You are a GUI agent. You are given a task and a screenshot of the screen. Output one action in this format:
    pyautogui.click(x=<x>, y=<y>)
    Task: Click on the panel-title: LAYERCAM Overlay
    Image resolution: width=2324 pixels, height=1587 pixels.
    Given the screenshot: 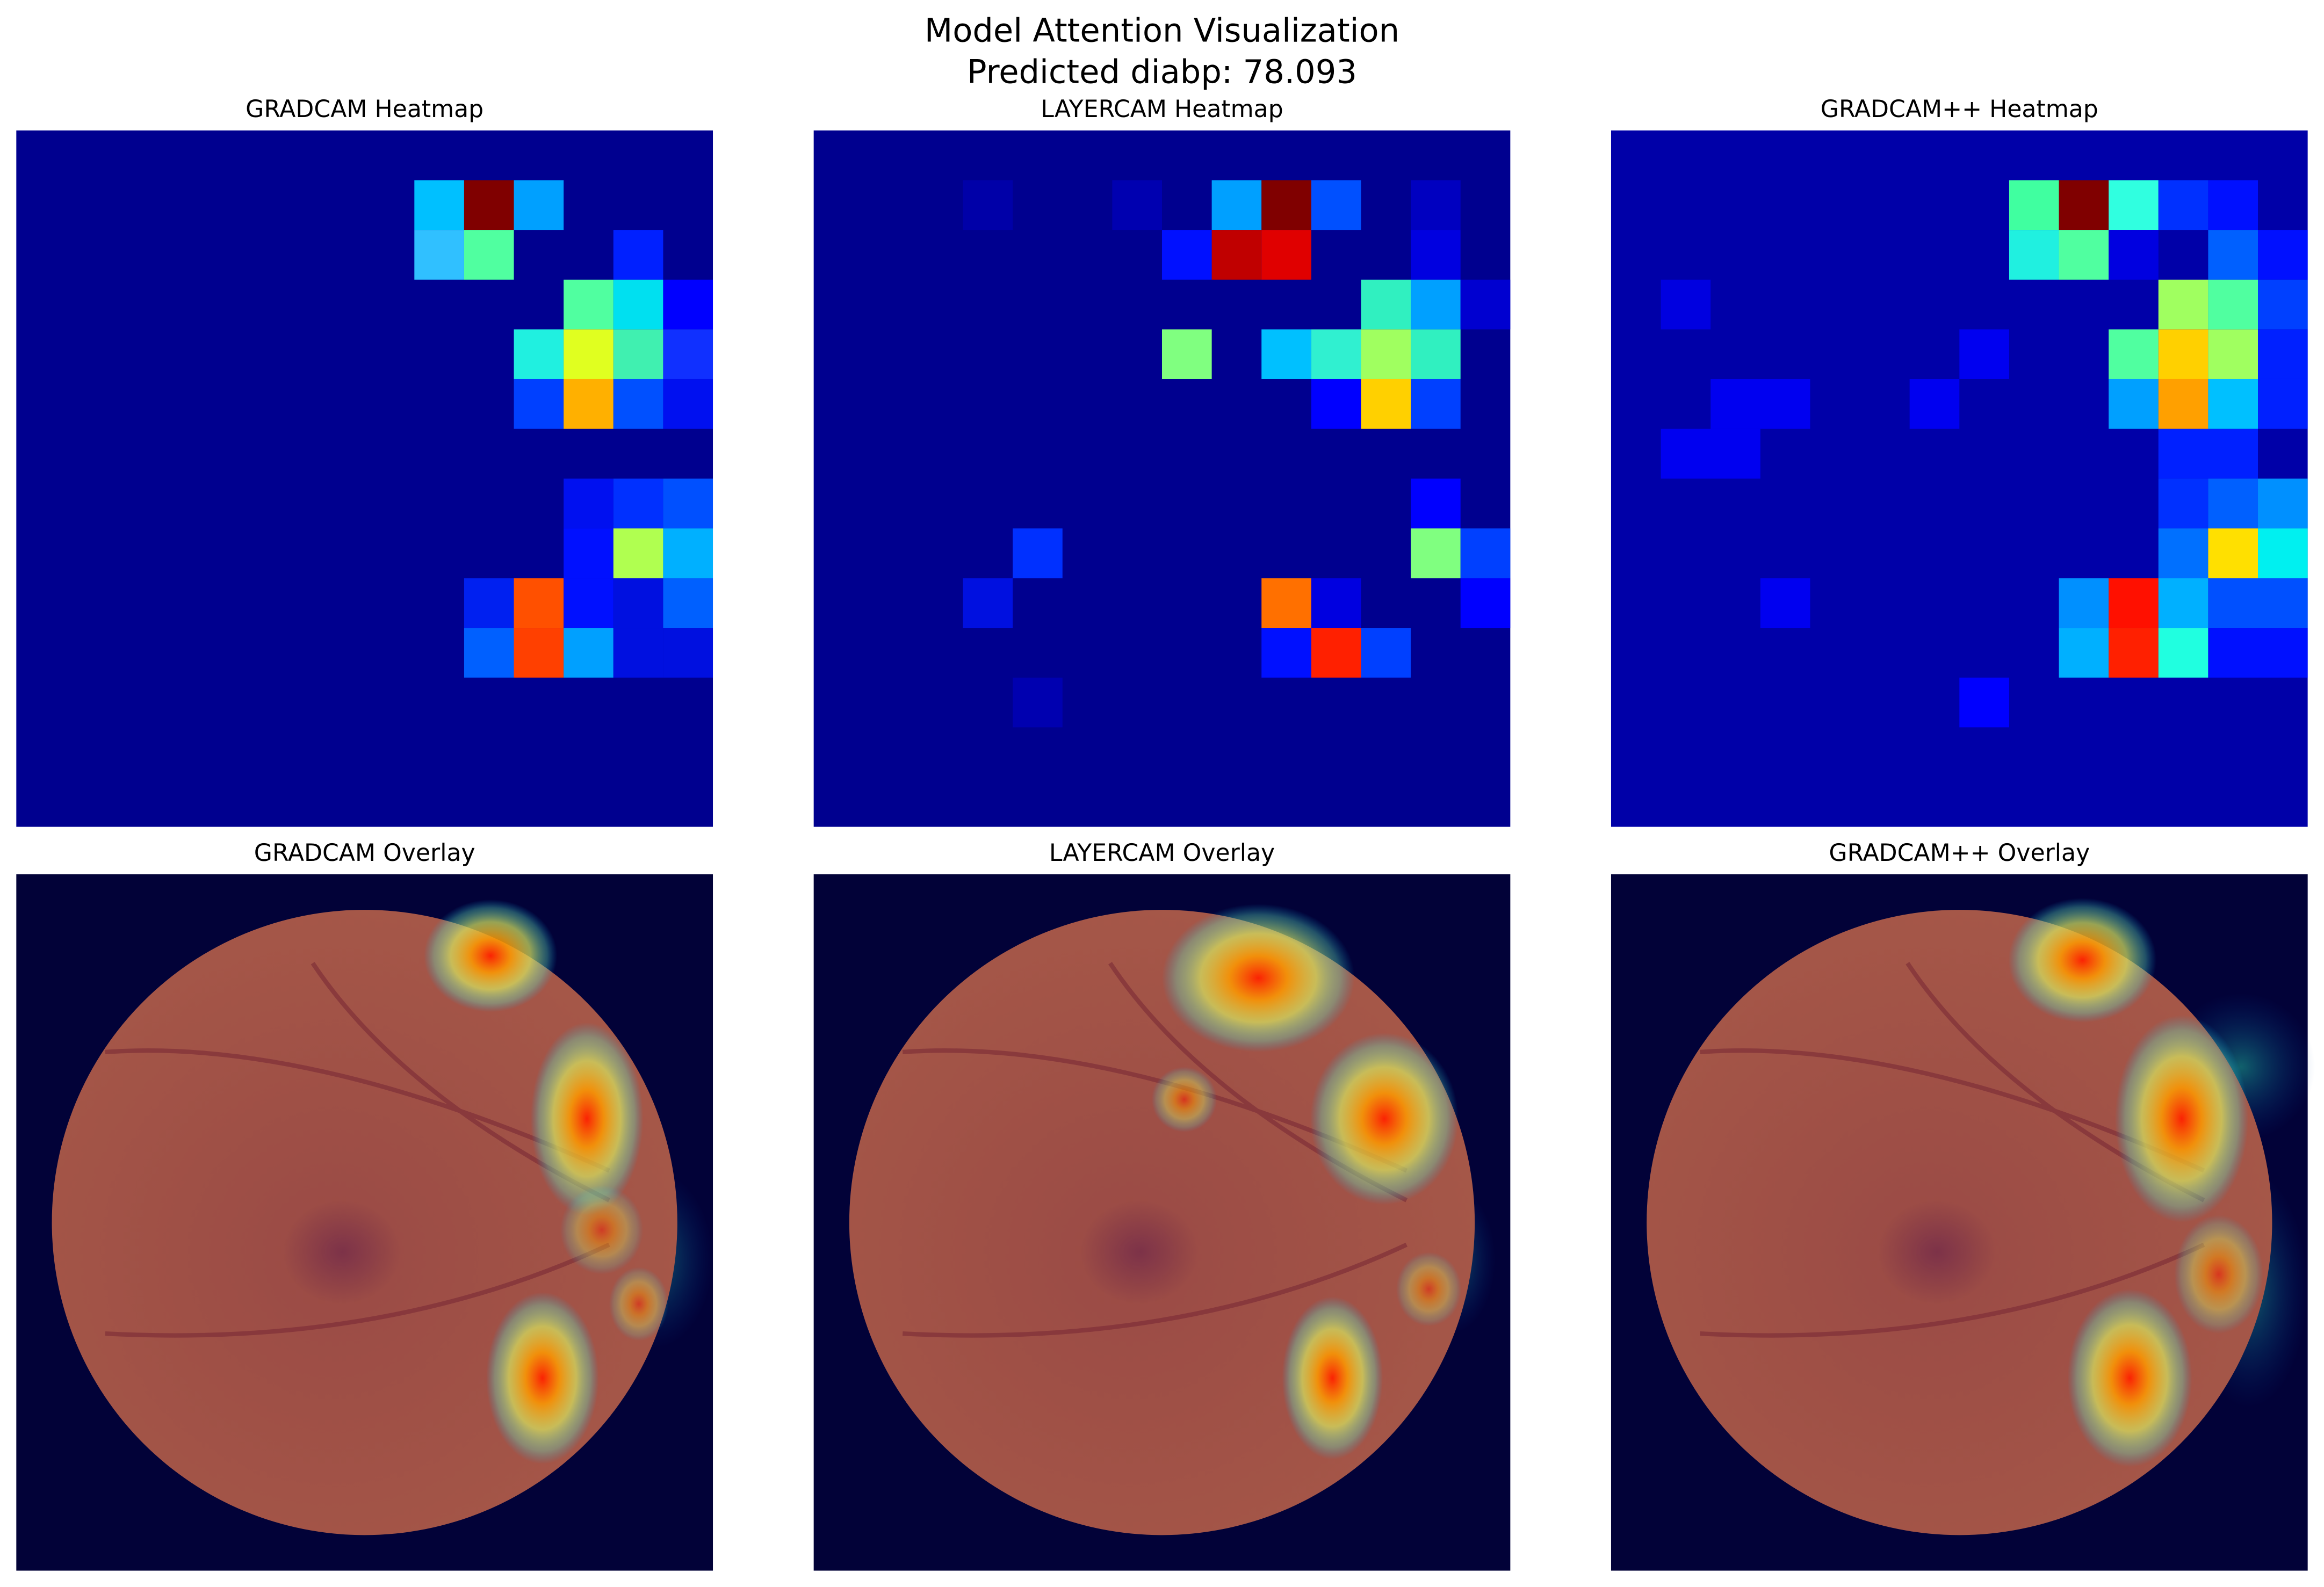 What is the action you would take?
    pyautogui.click(x=1162, y=853)
    